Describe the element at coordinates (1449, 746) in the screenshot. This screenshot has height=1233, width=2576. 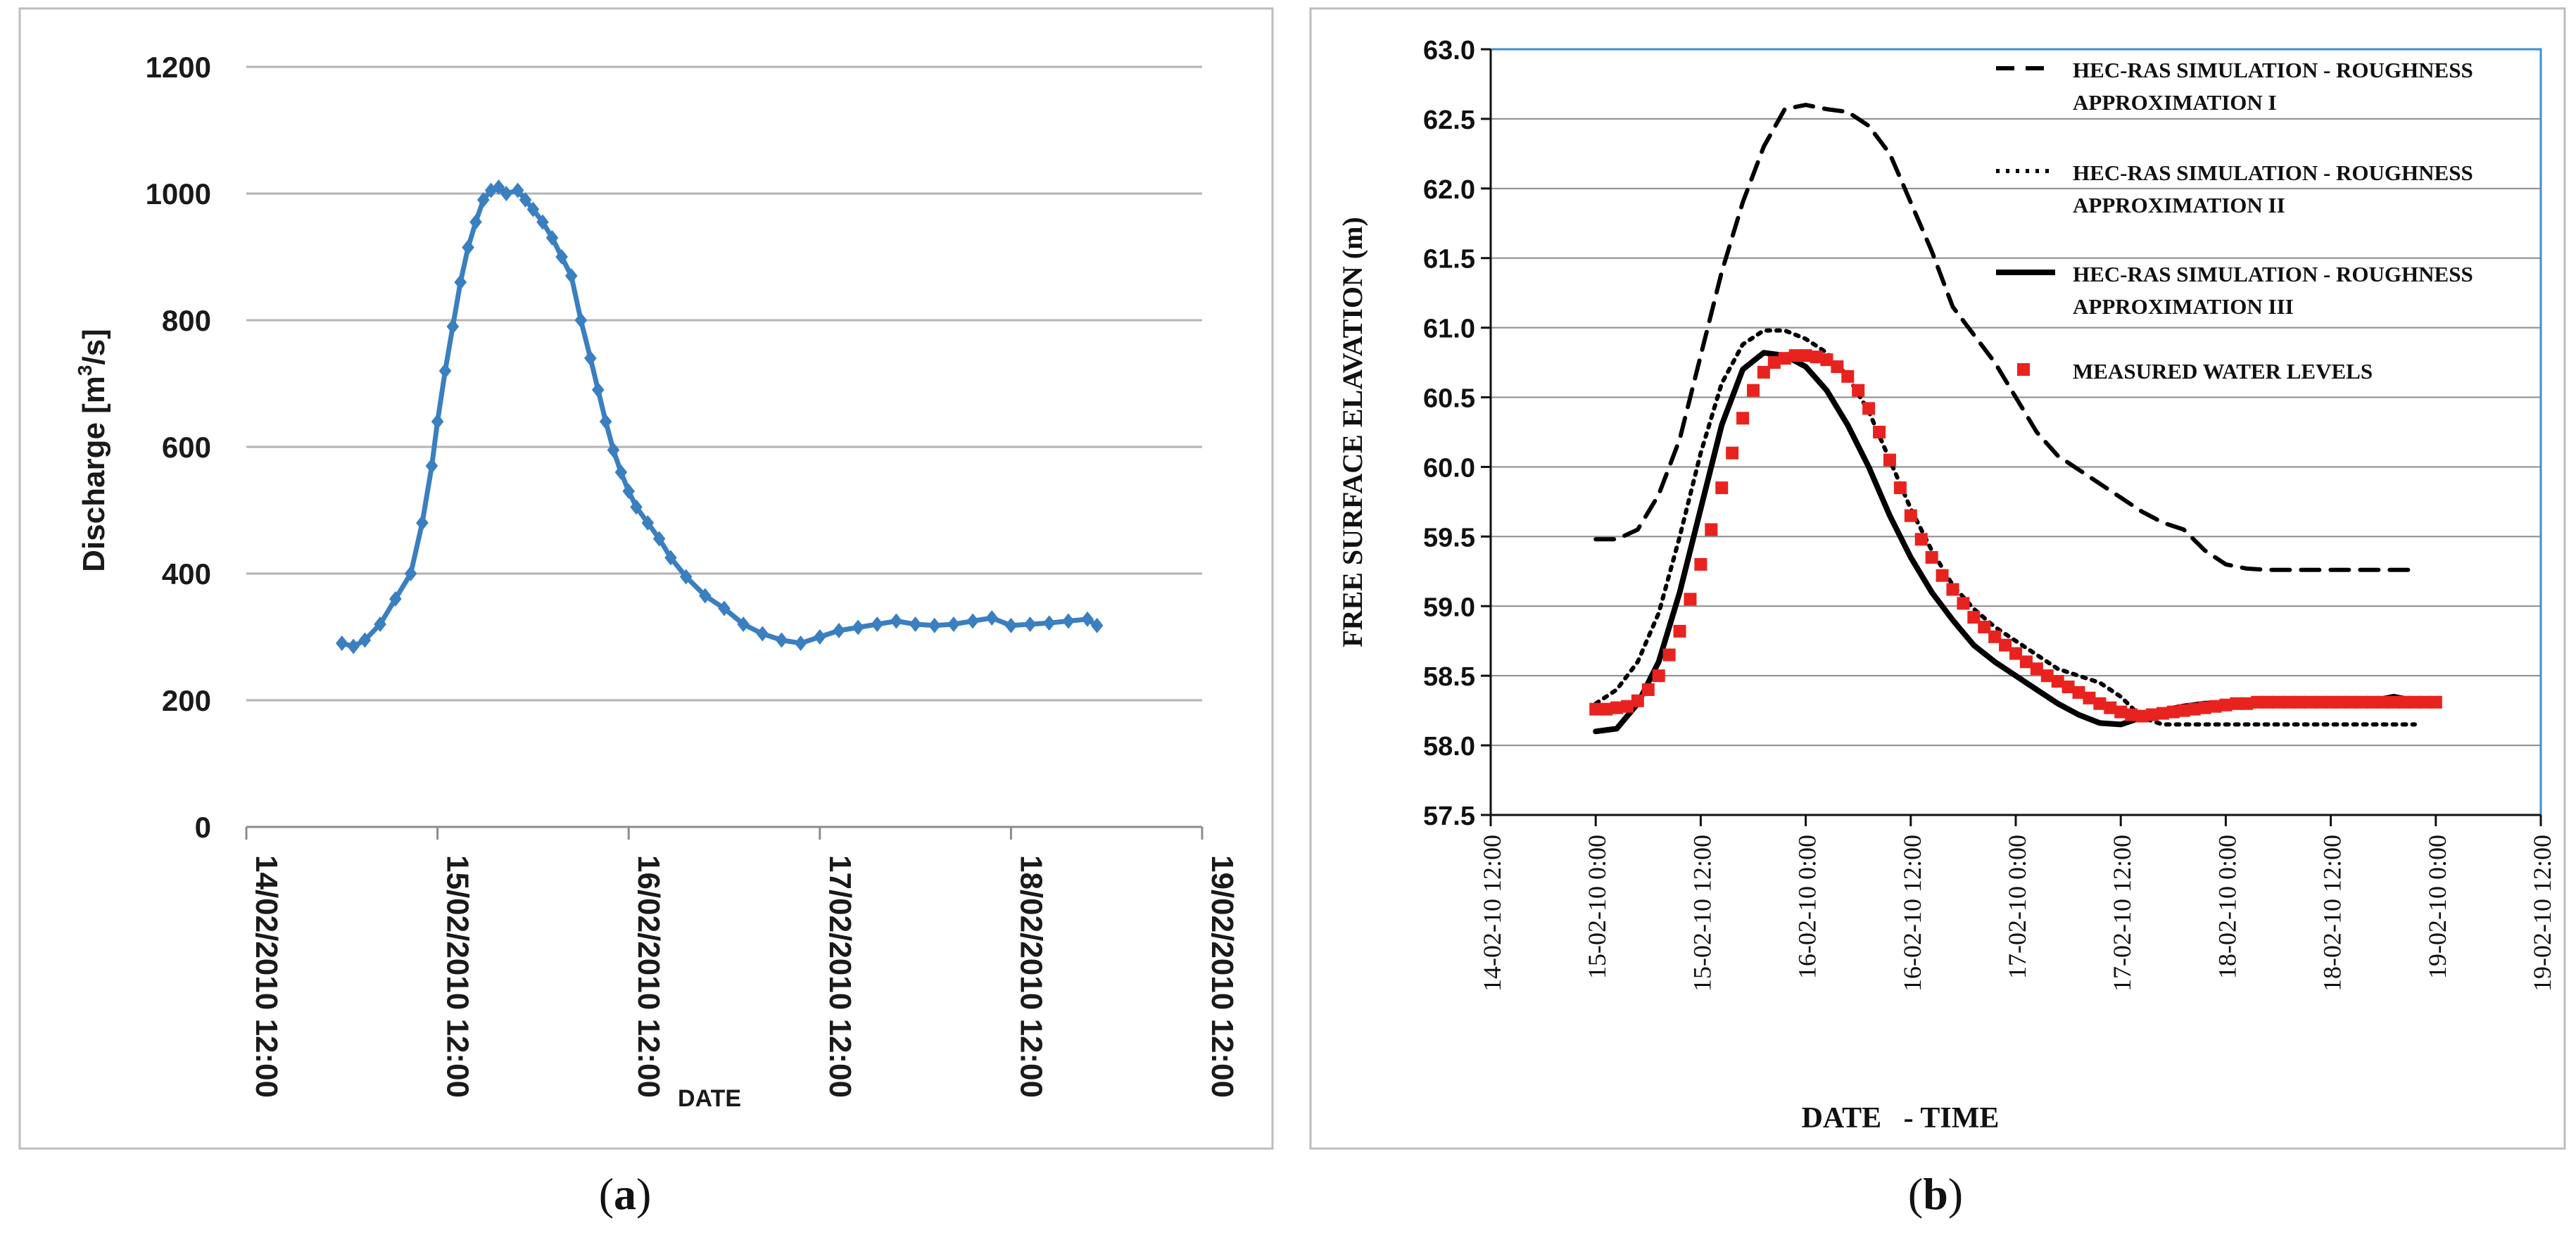
I see `chart-b-ytick-label: 58.0` at that location.